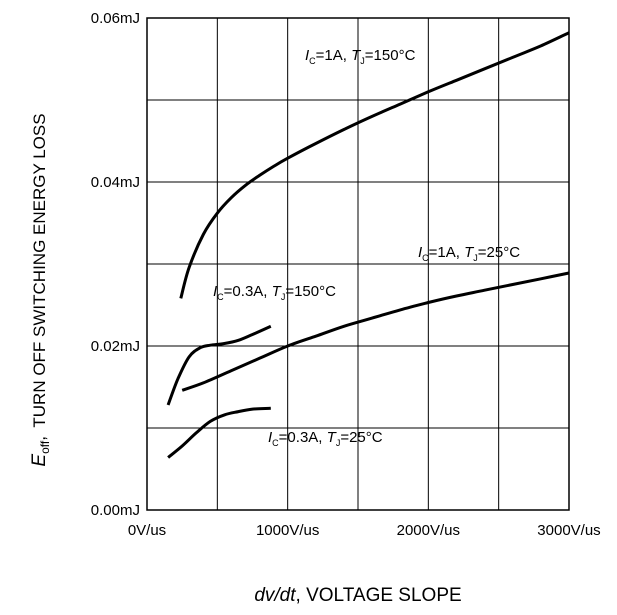  What do you see at coordinates (287, 530) in the screenshot?
I see `x-tick-label: 1000V/us` at bounding box center [287, 530].